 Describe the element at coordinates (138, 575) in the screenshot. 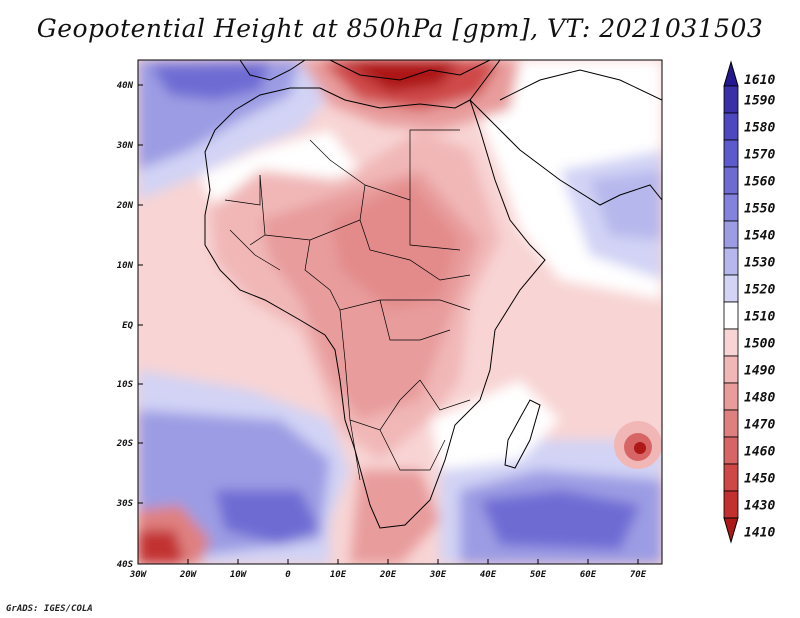

I see `lon-tick-label: 30W` at that location.